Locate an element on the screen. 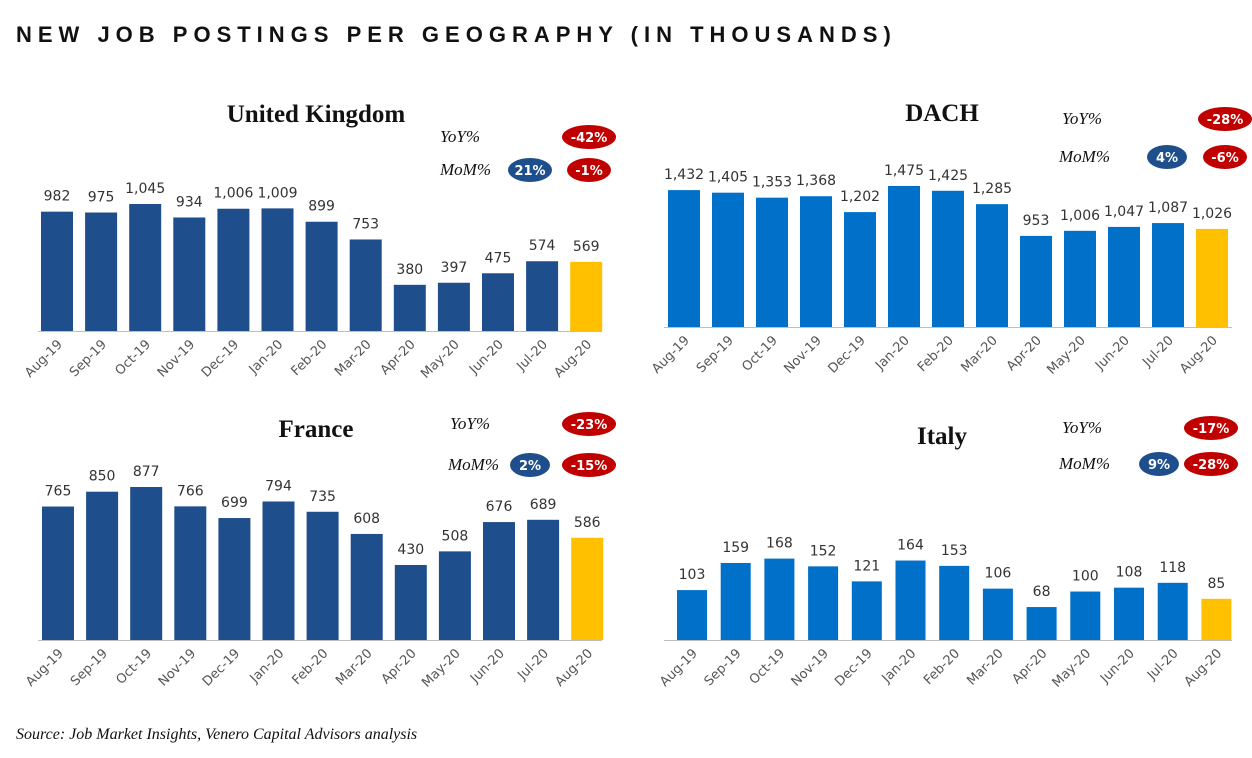 Image resolution: width=1252 pixels, height=758 pixels. data-label-dach-apr-20: 953 is located at coordinates (1036, 221).